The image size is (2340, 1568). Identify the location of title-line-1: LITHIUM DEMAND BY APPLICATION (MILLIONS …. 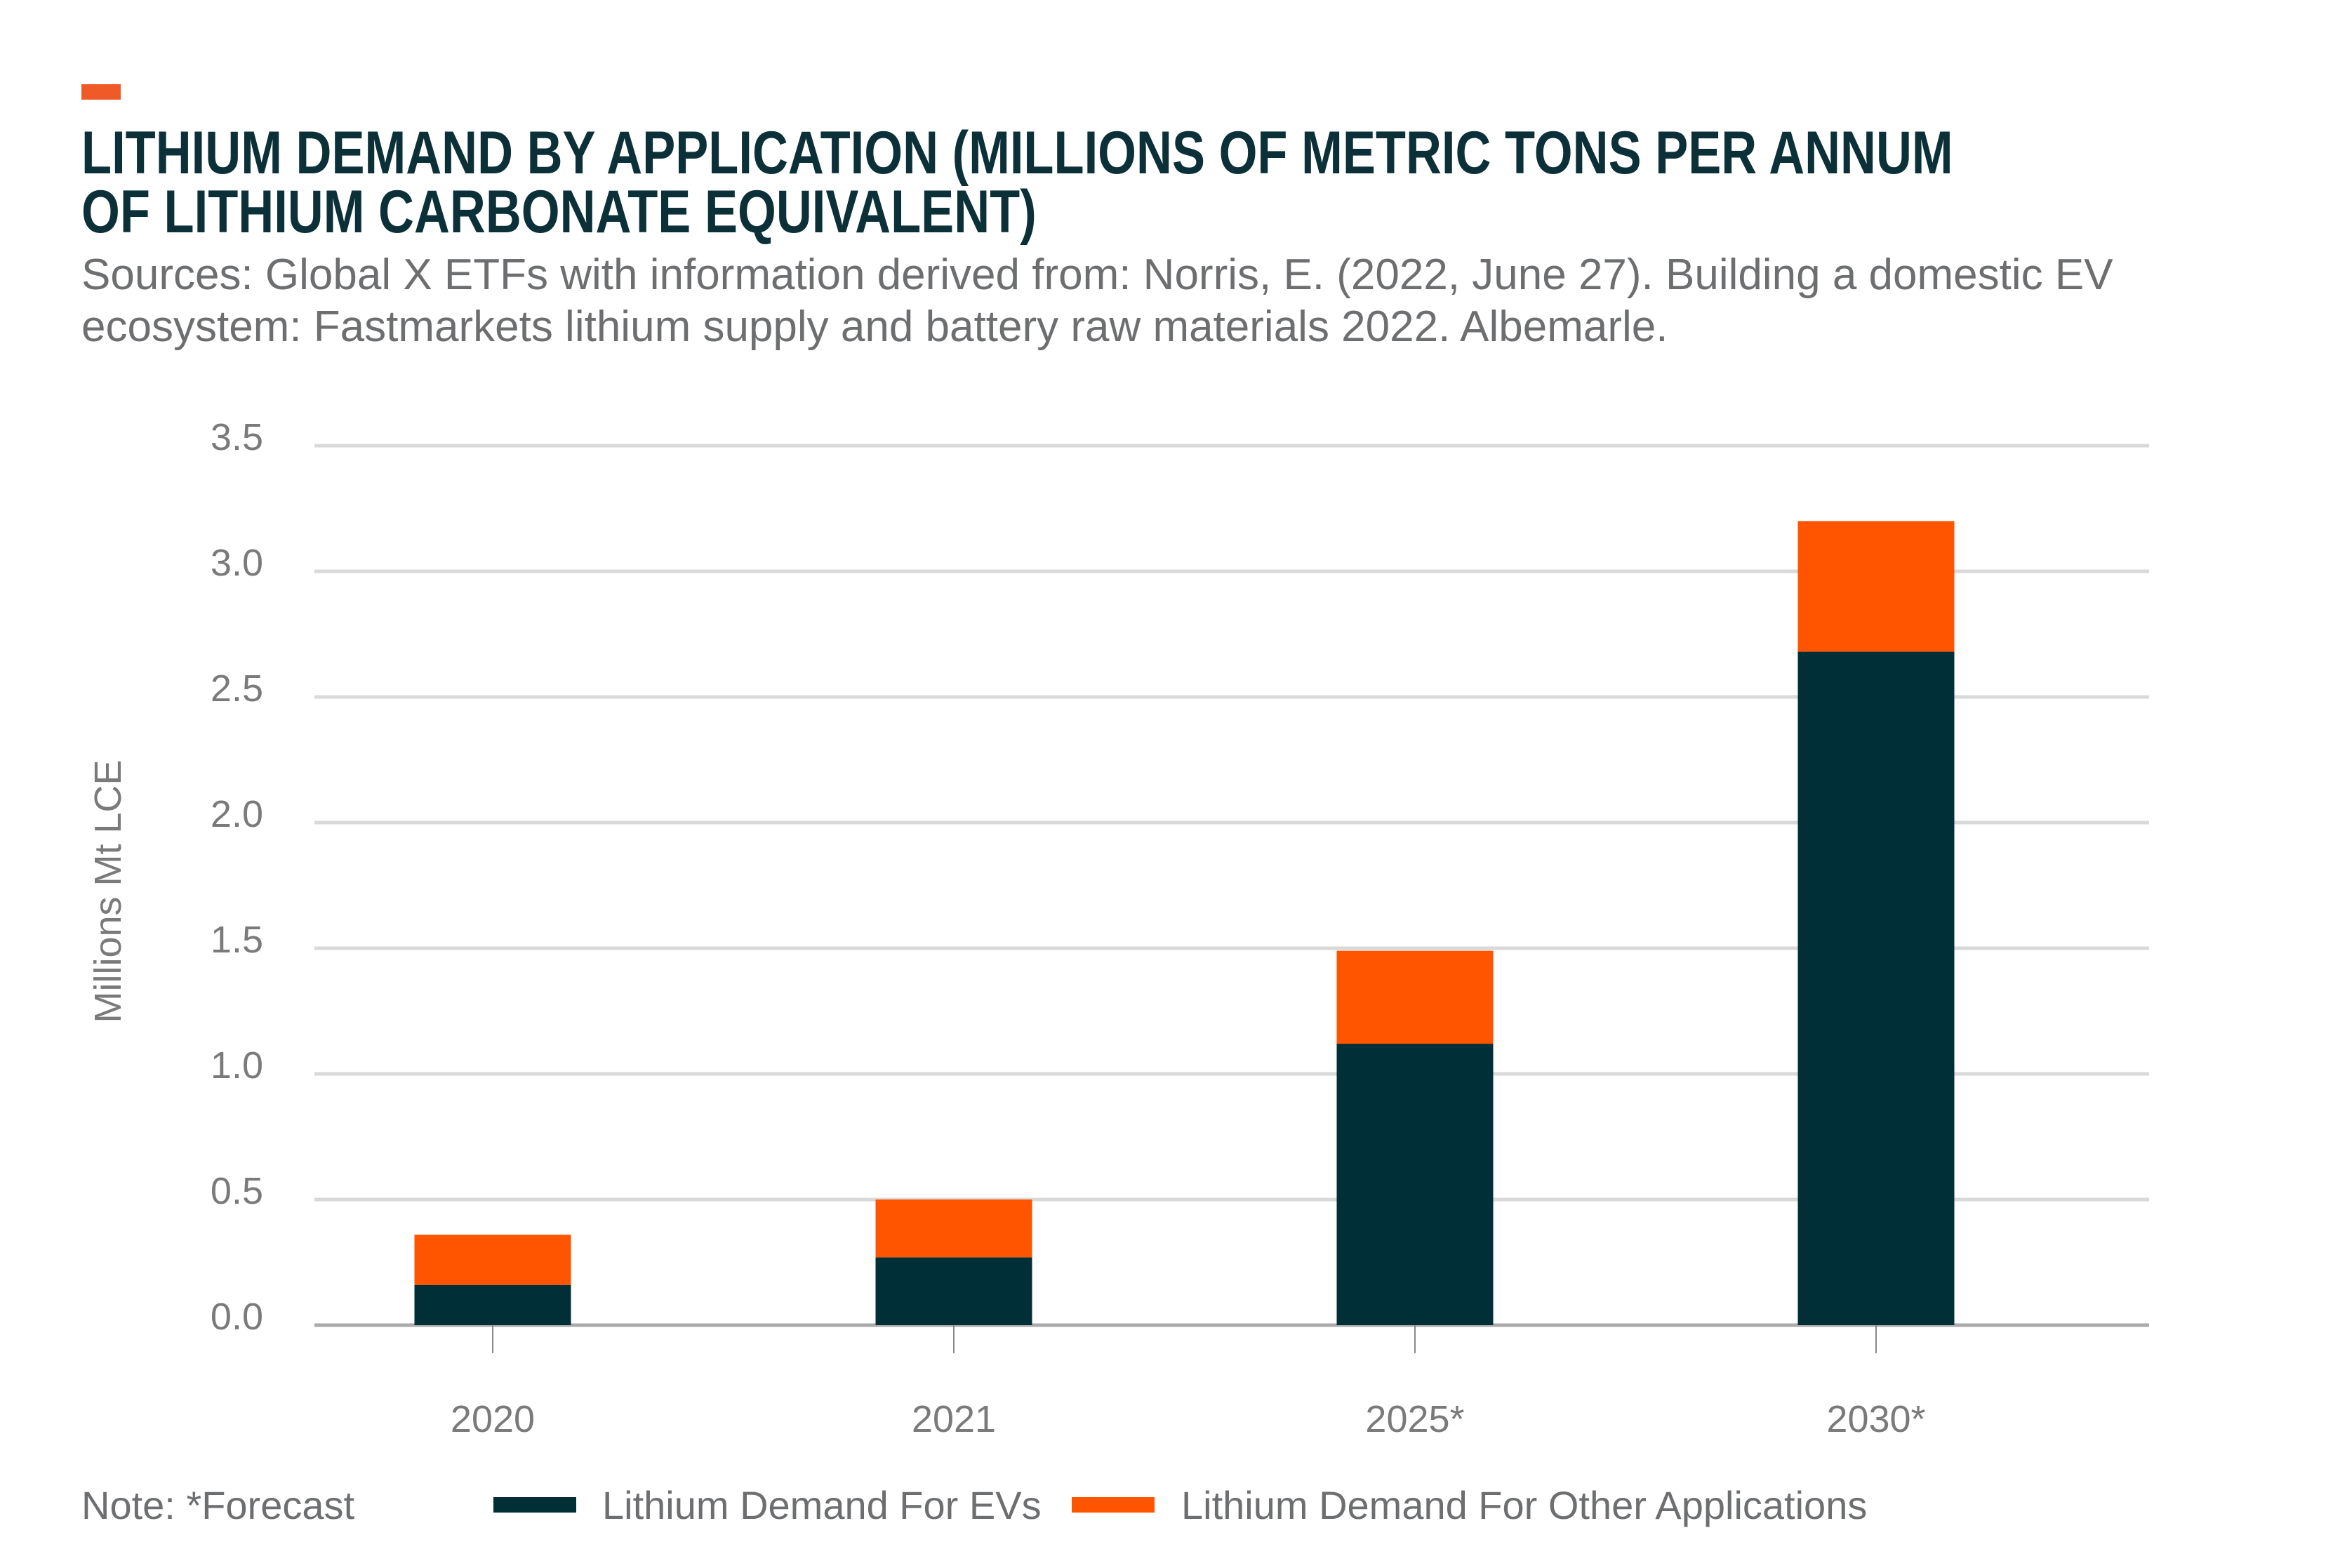
(1017, 153).